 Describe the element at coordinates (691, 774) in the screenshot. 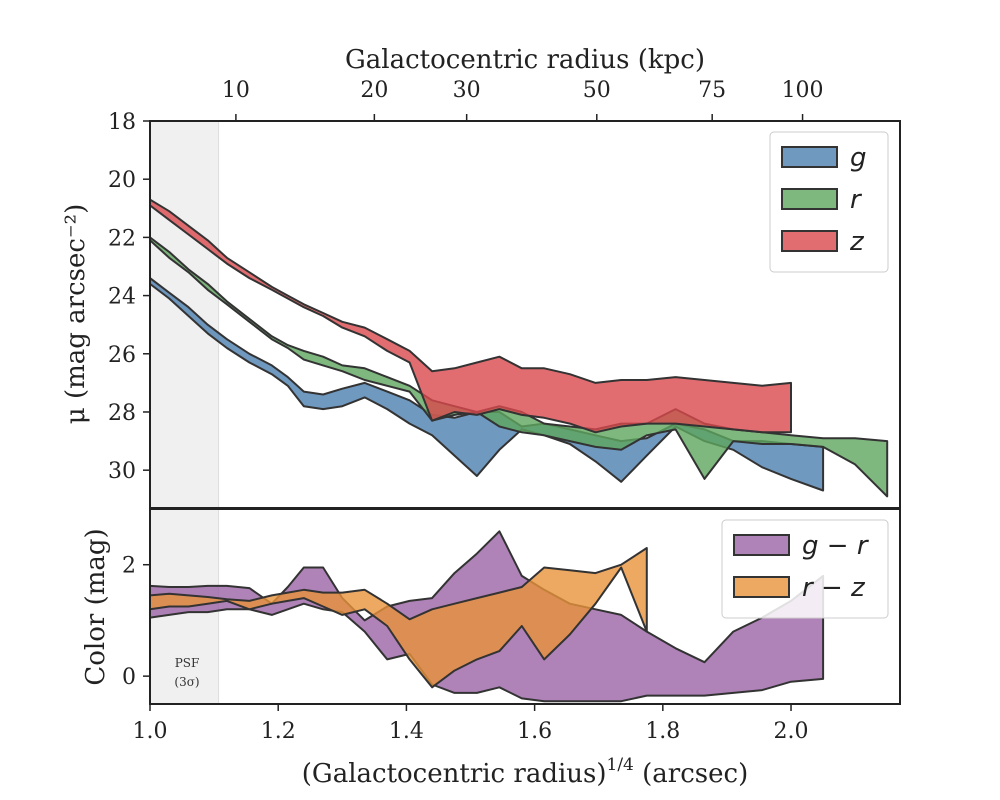

I see `x-axis-title-suffix: (arcsec)` at that location.